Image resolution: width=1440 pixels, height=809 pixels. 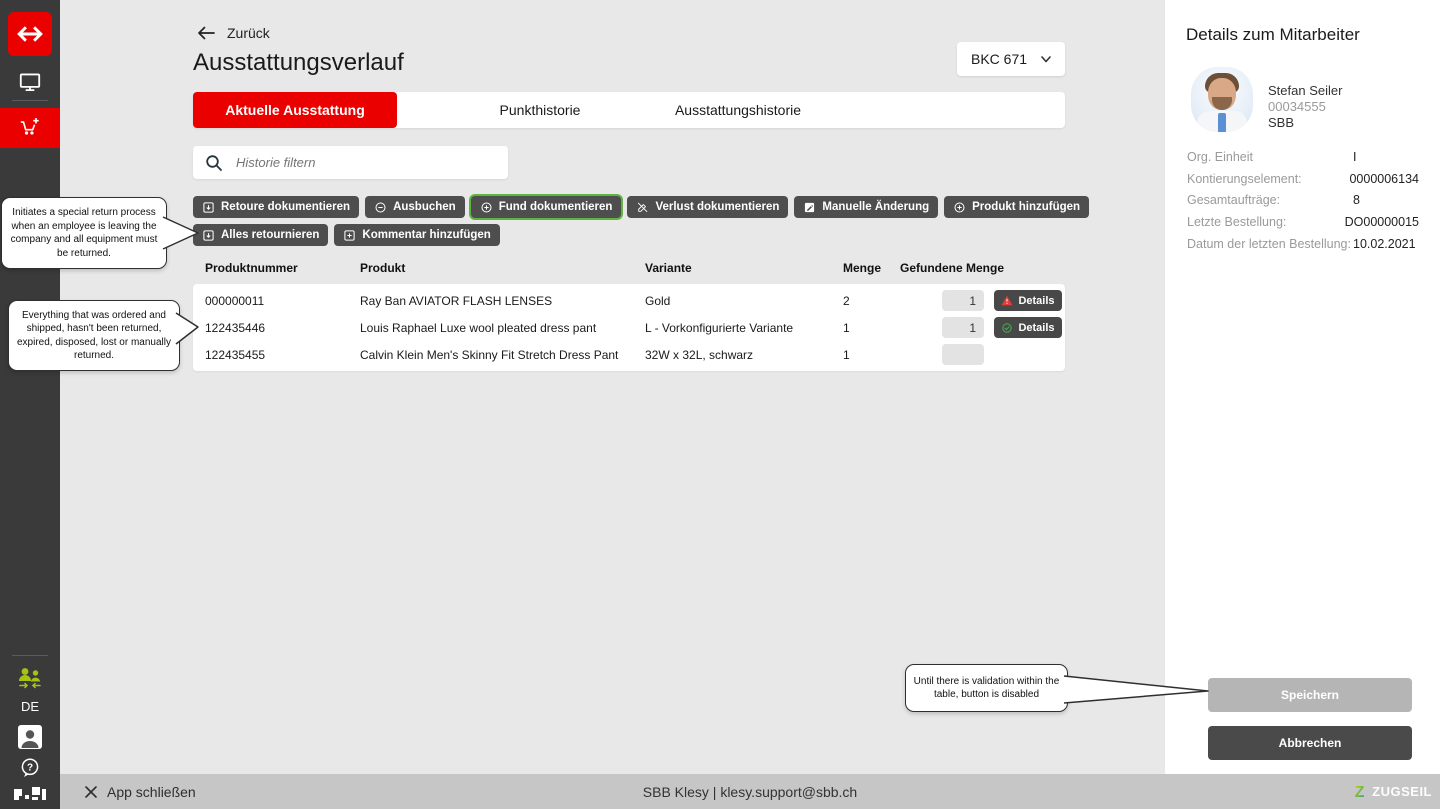 What do you see at coordinates (30, 404) in the screenshot?
I see `sidebar: DE ?` at bounding box center [30, 404].